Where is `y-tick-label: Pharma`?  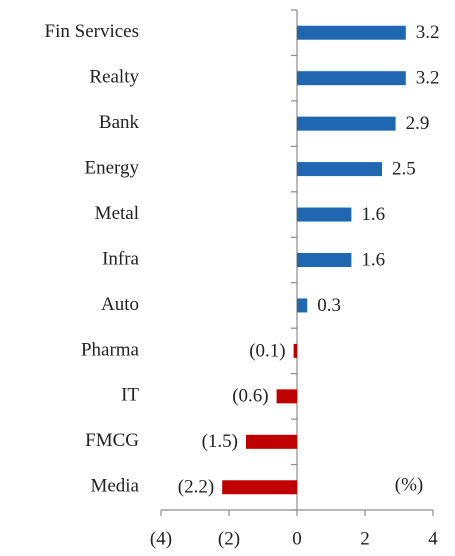
y-tick-label: Pharma is located at coordinates (110, 349).